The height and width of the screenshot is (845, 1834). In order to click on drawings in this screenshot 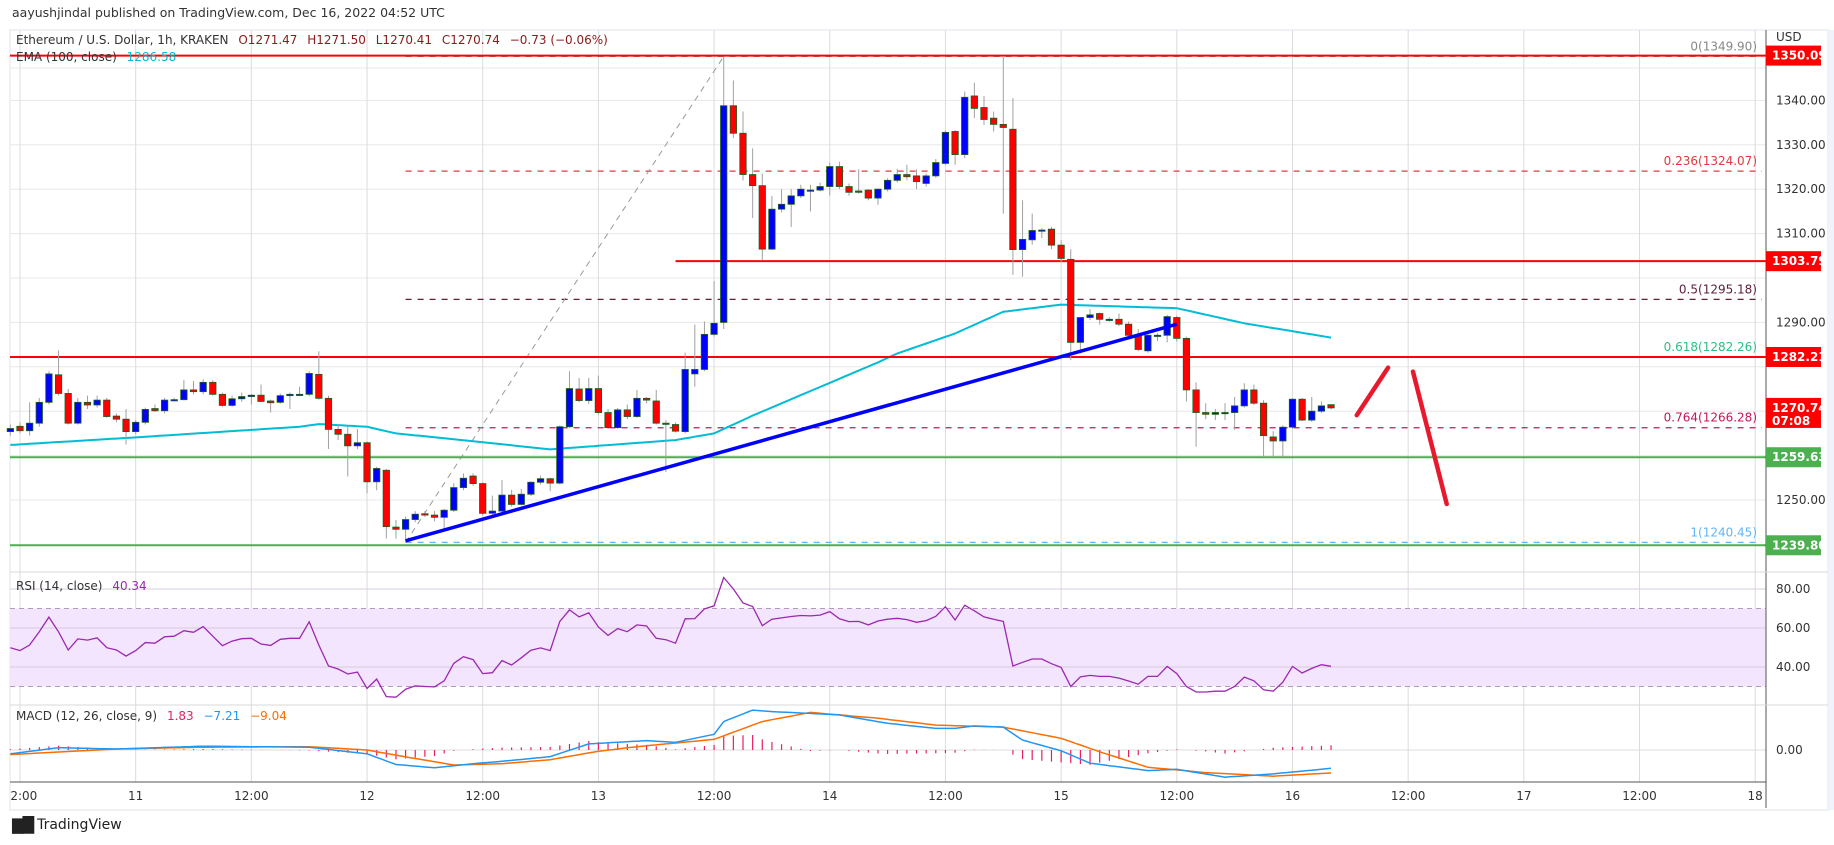, I will do `click(927, 432)`.